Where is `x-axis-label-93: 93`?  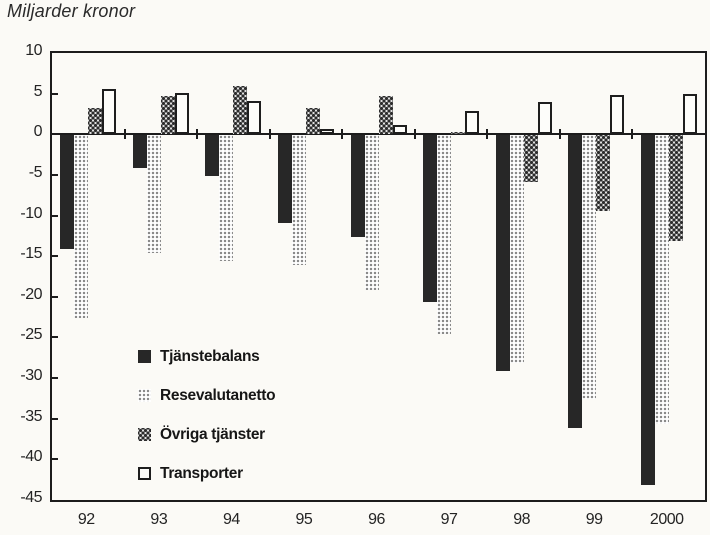
x-axis-label-93: 93 is located at coordinates (159, 519).